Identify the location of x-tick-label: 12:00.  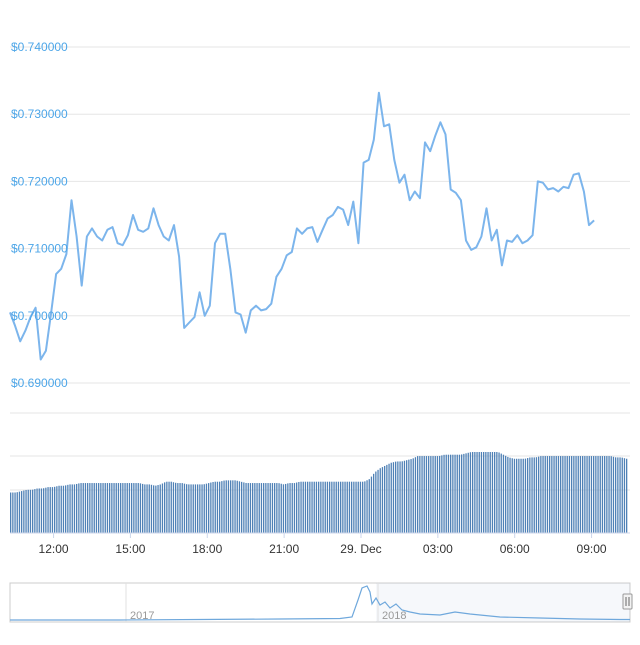
(54, 549).